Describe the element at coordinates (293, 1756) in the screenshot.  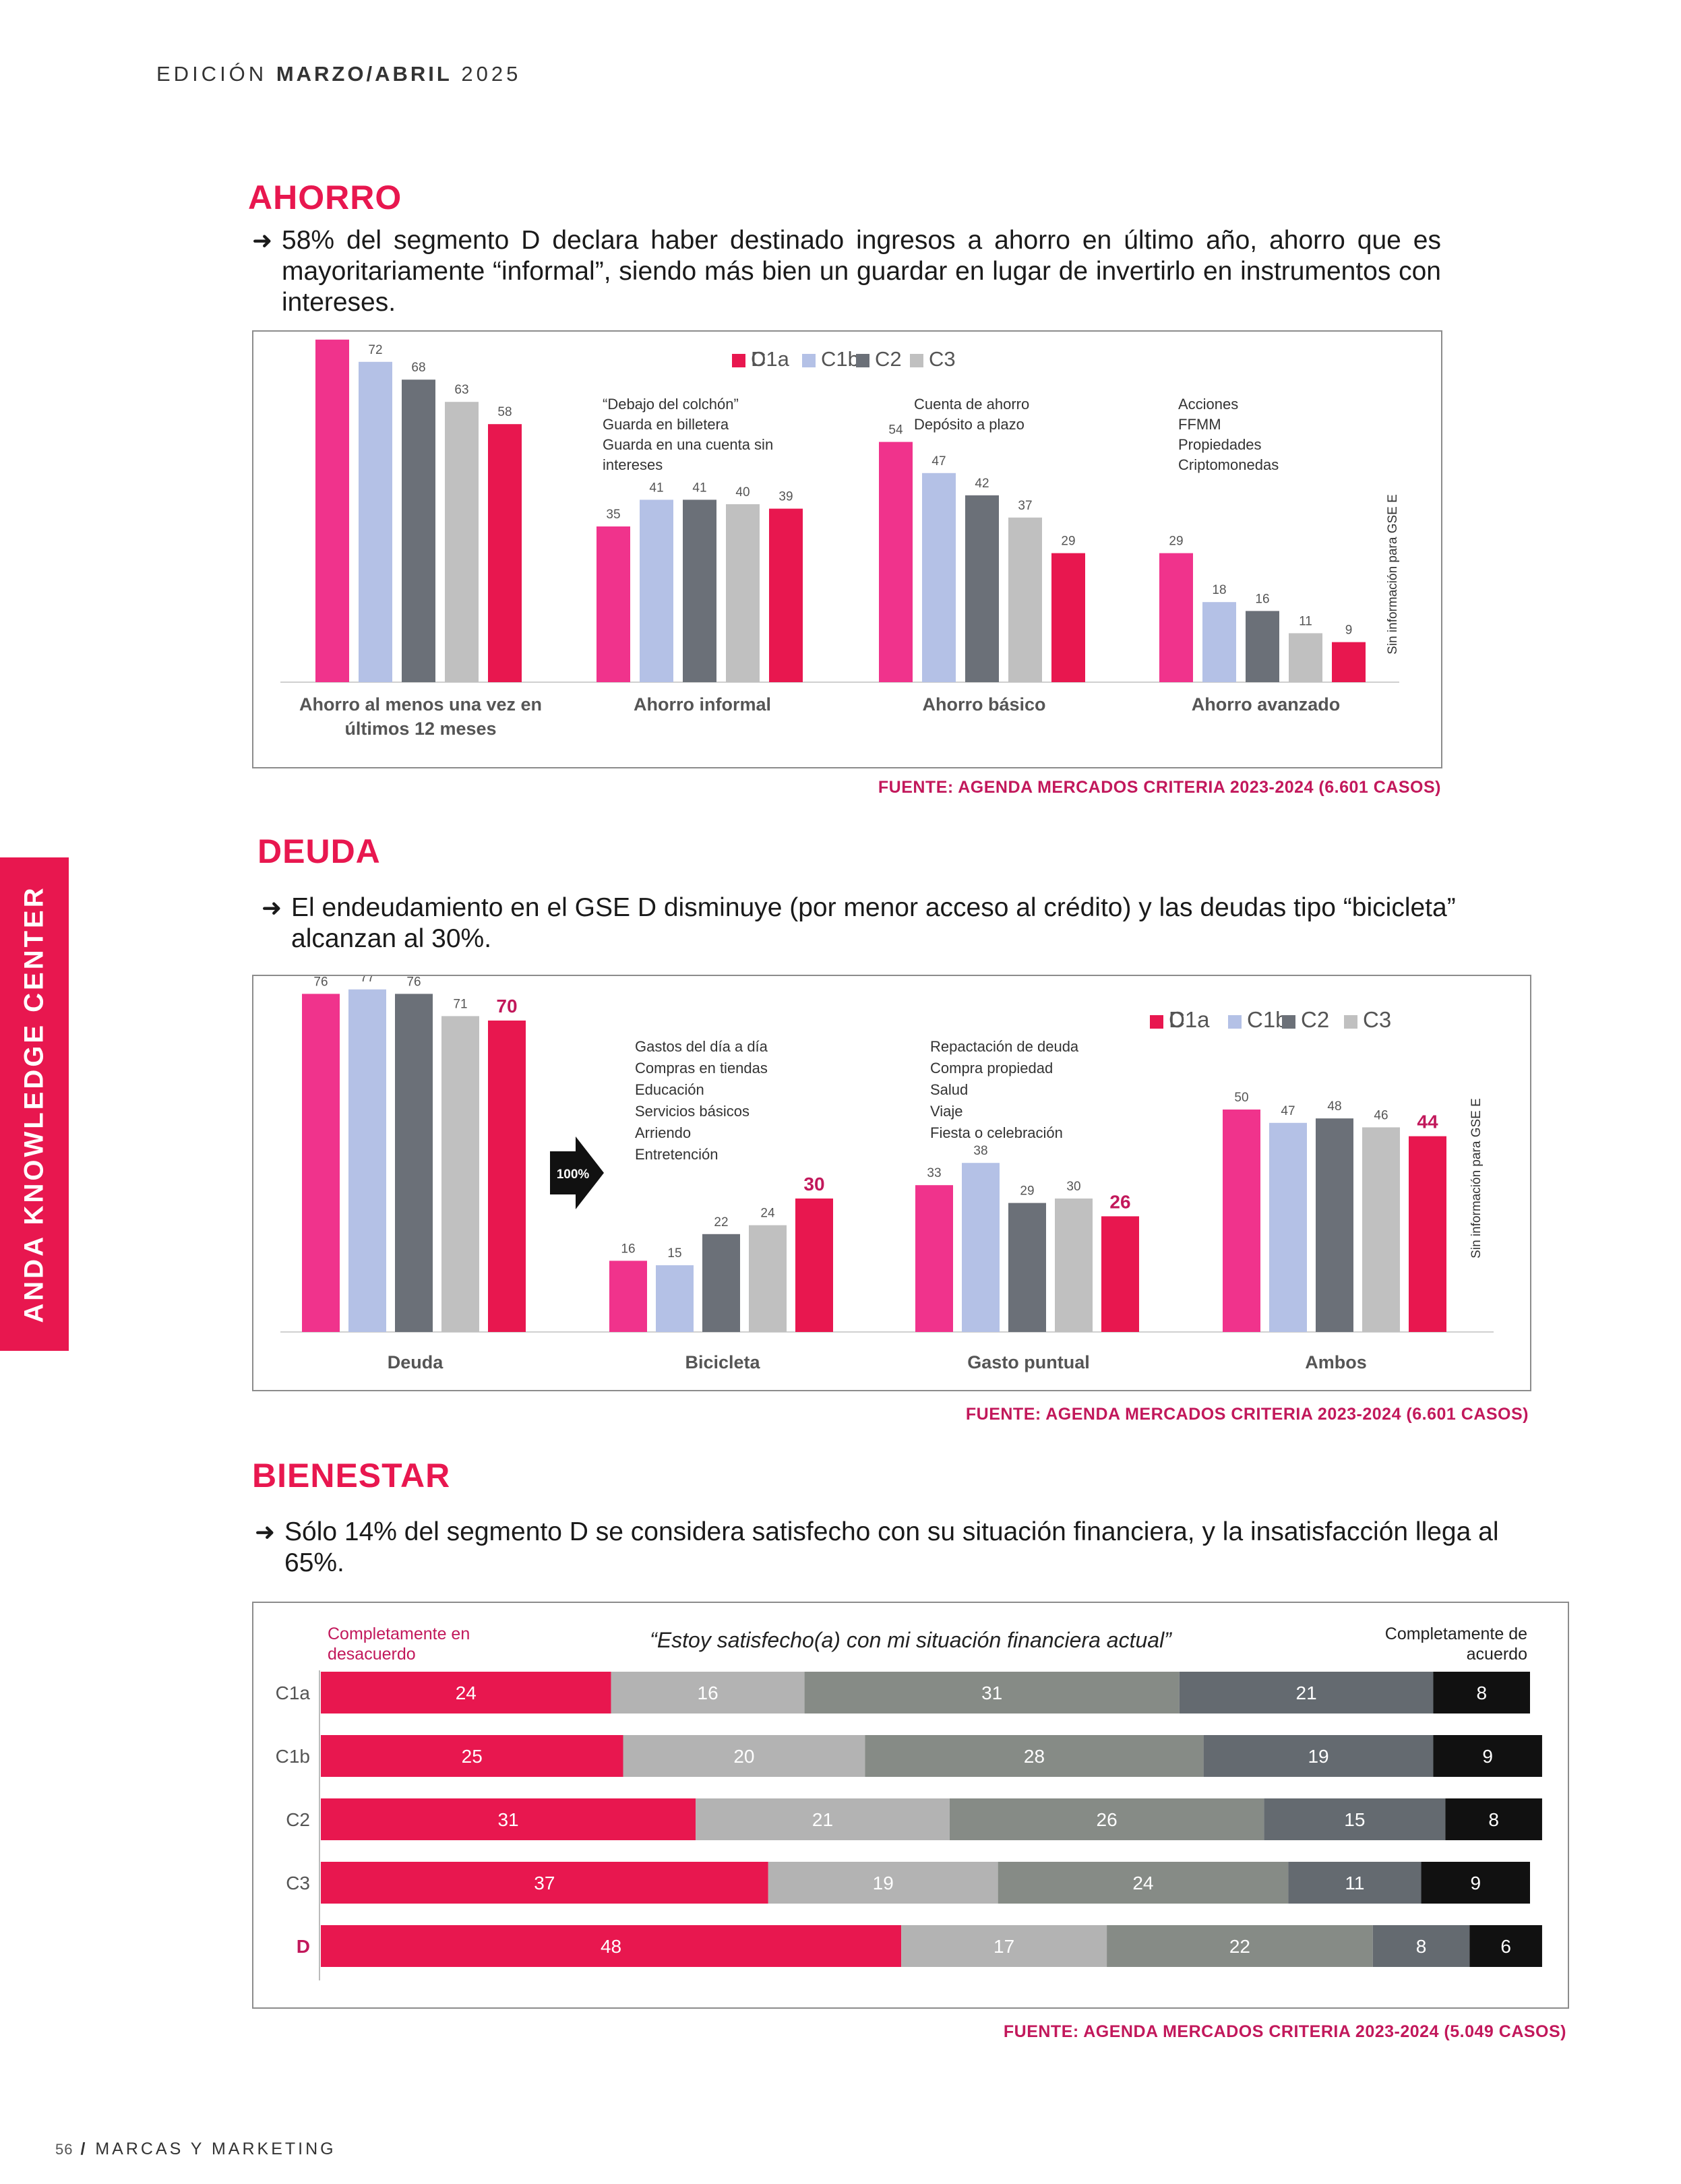
I see `row-label: C1b` at that location.